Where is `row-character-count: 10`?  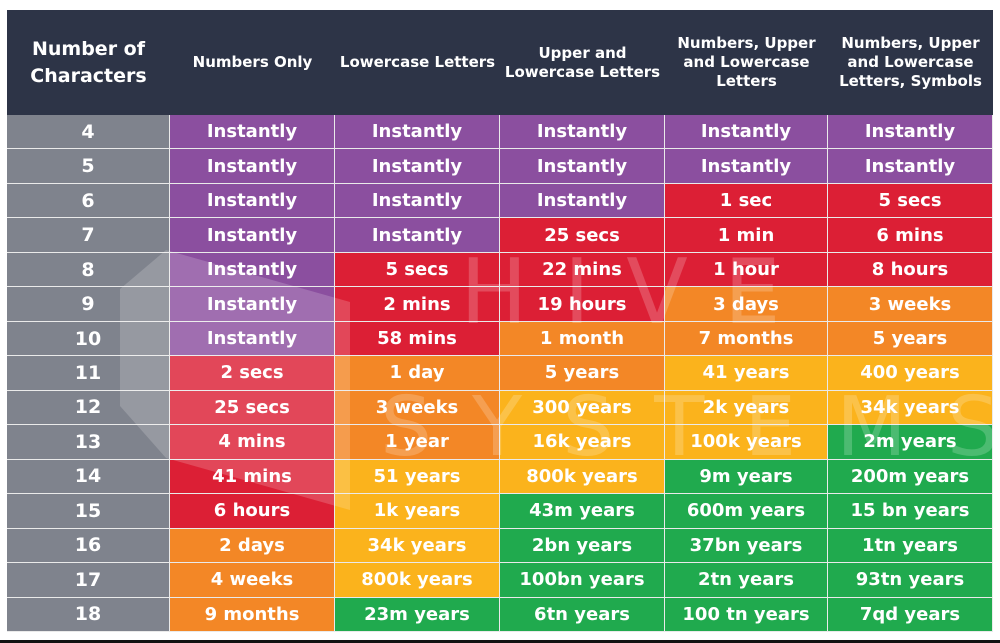 row-character-count: 10 is located at coordinates (88, 339).